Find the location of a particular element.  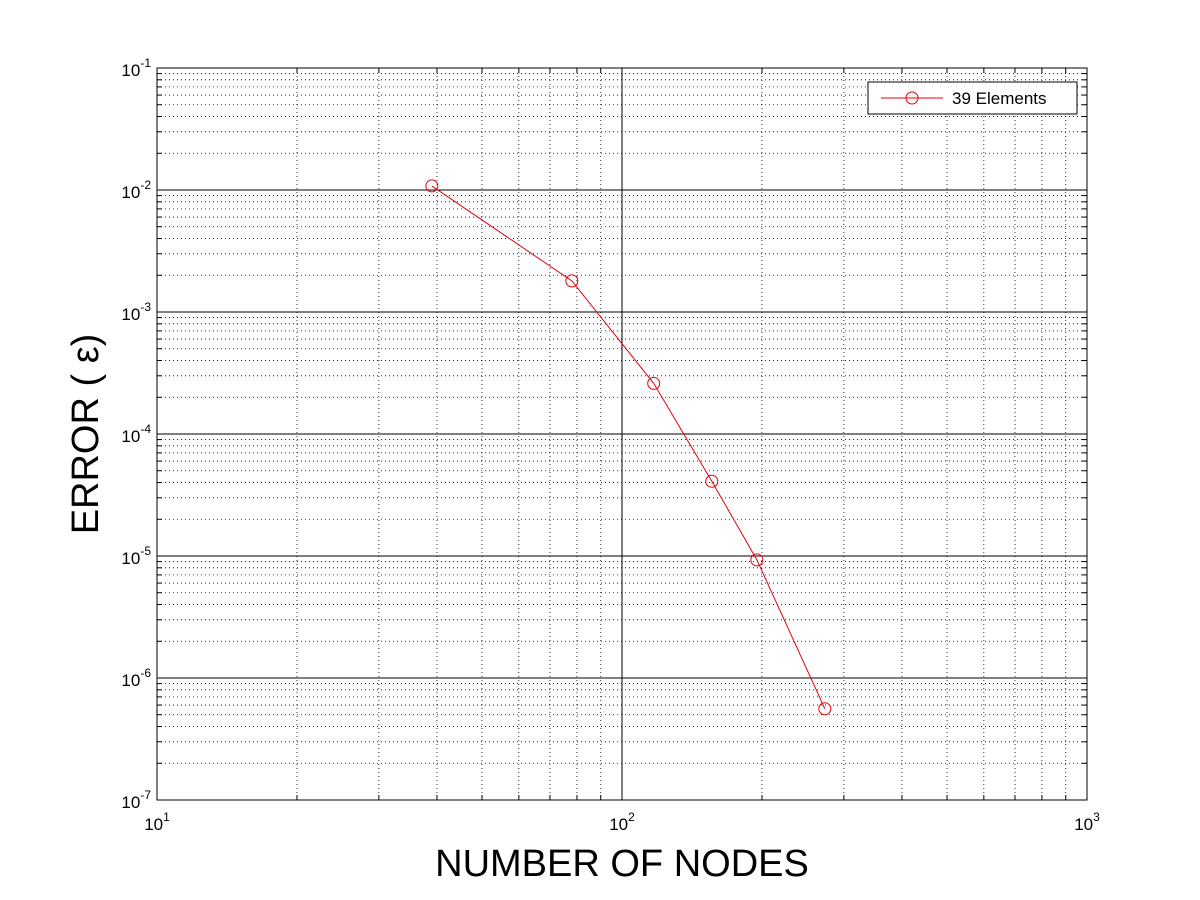

x-tick-label: 10³ is located at coordinates (1087, 822).